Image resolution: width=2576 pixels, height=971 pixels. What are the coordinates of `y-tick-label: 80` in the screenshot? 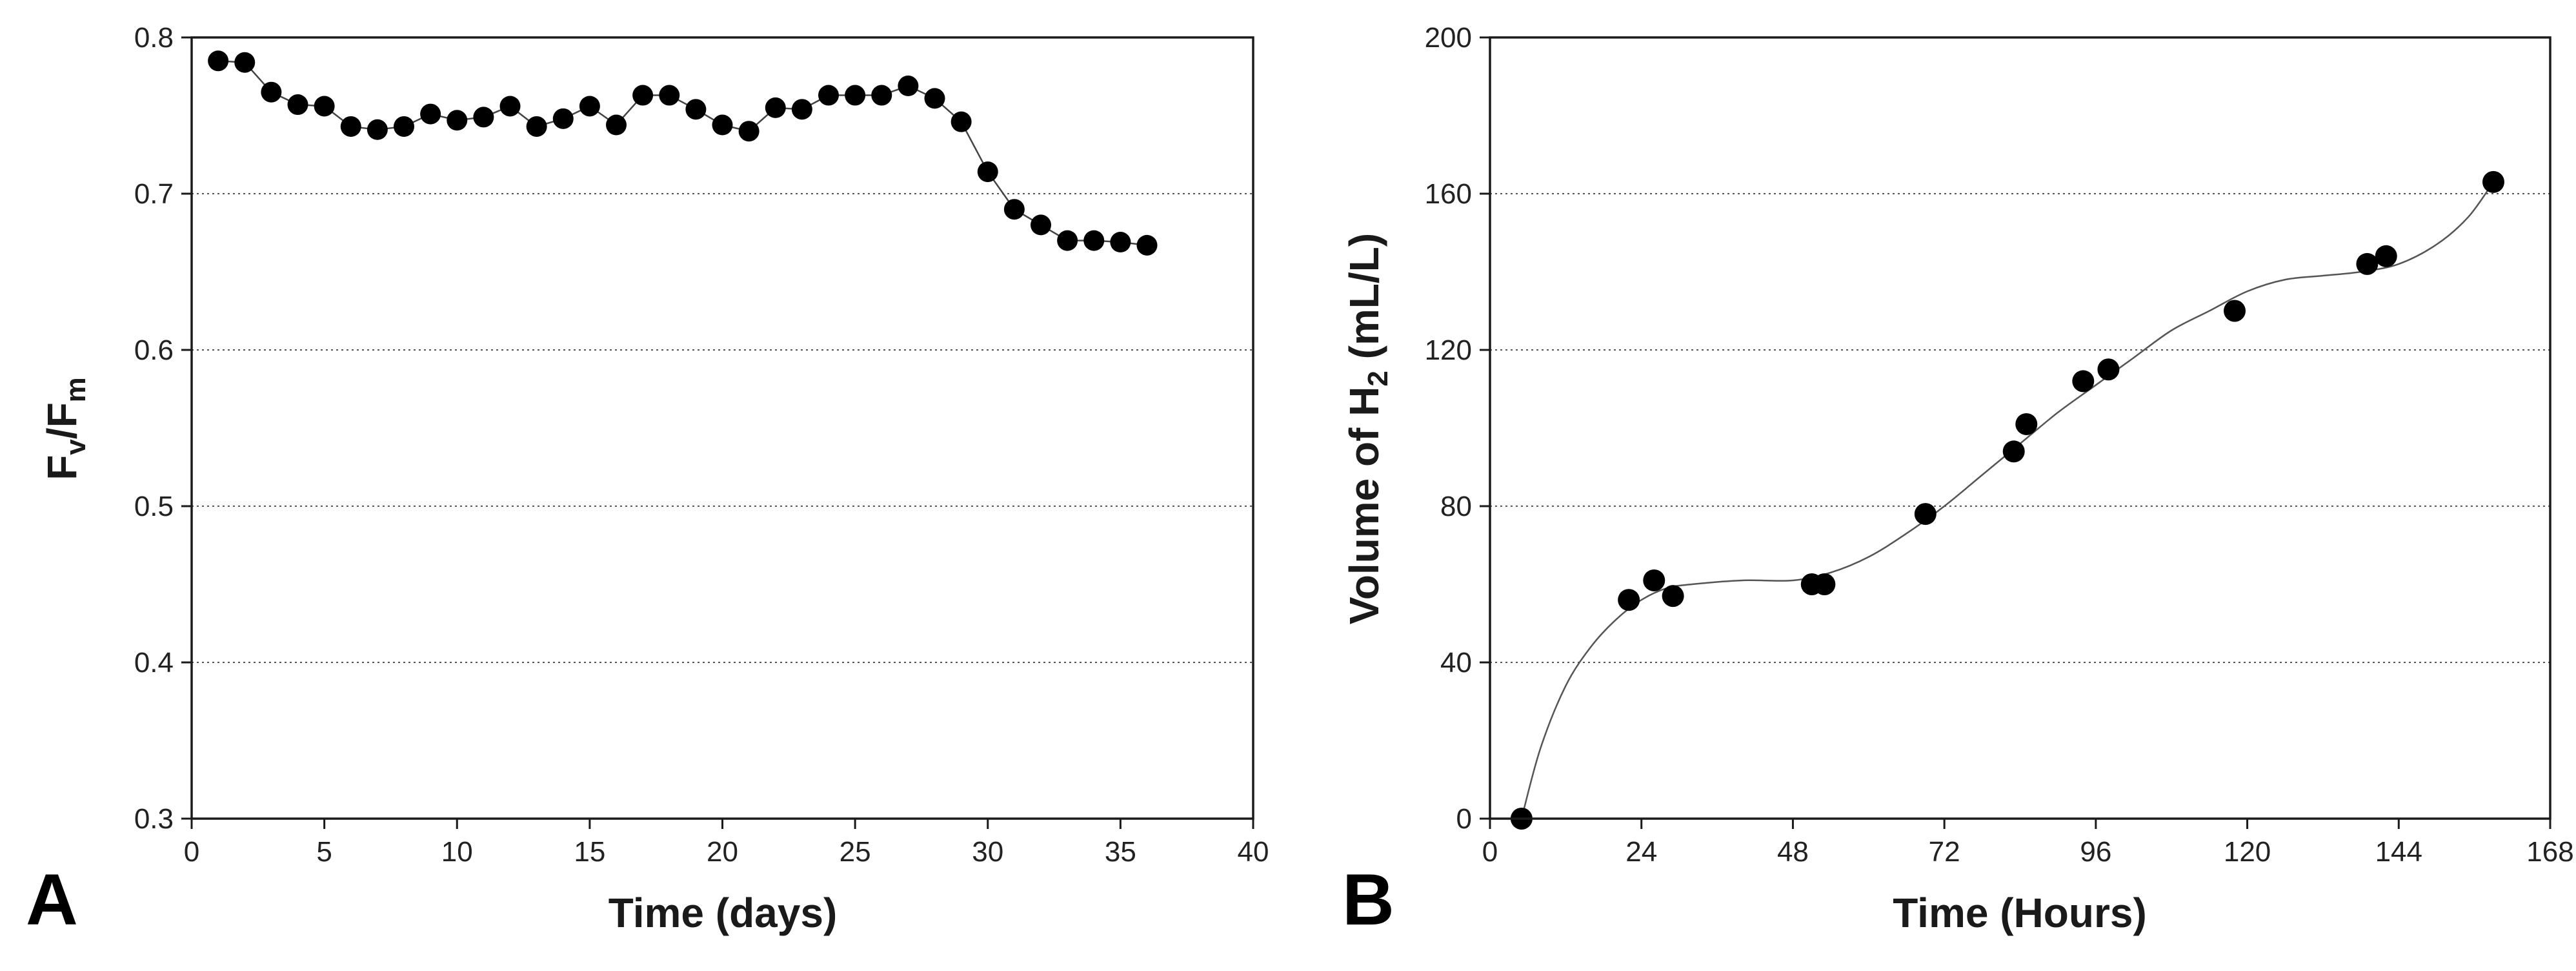 It's located at (1456, 506).